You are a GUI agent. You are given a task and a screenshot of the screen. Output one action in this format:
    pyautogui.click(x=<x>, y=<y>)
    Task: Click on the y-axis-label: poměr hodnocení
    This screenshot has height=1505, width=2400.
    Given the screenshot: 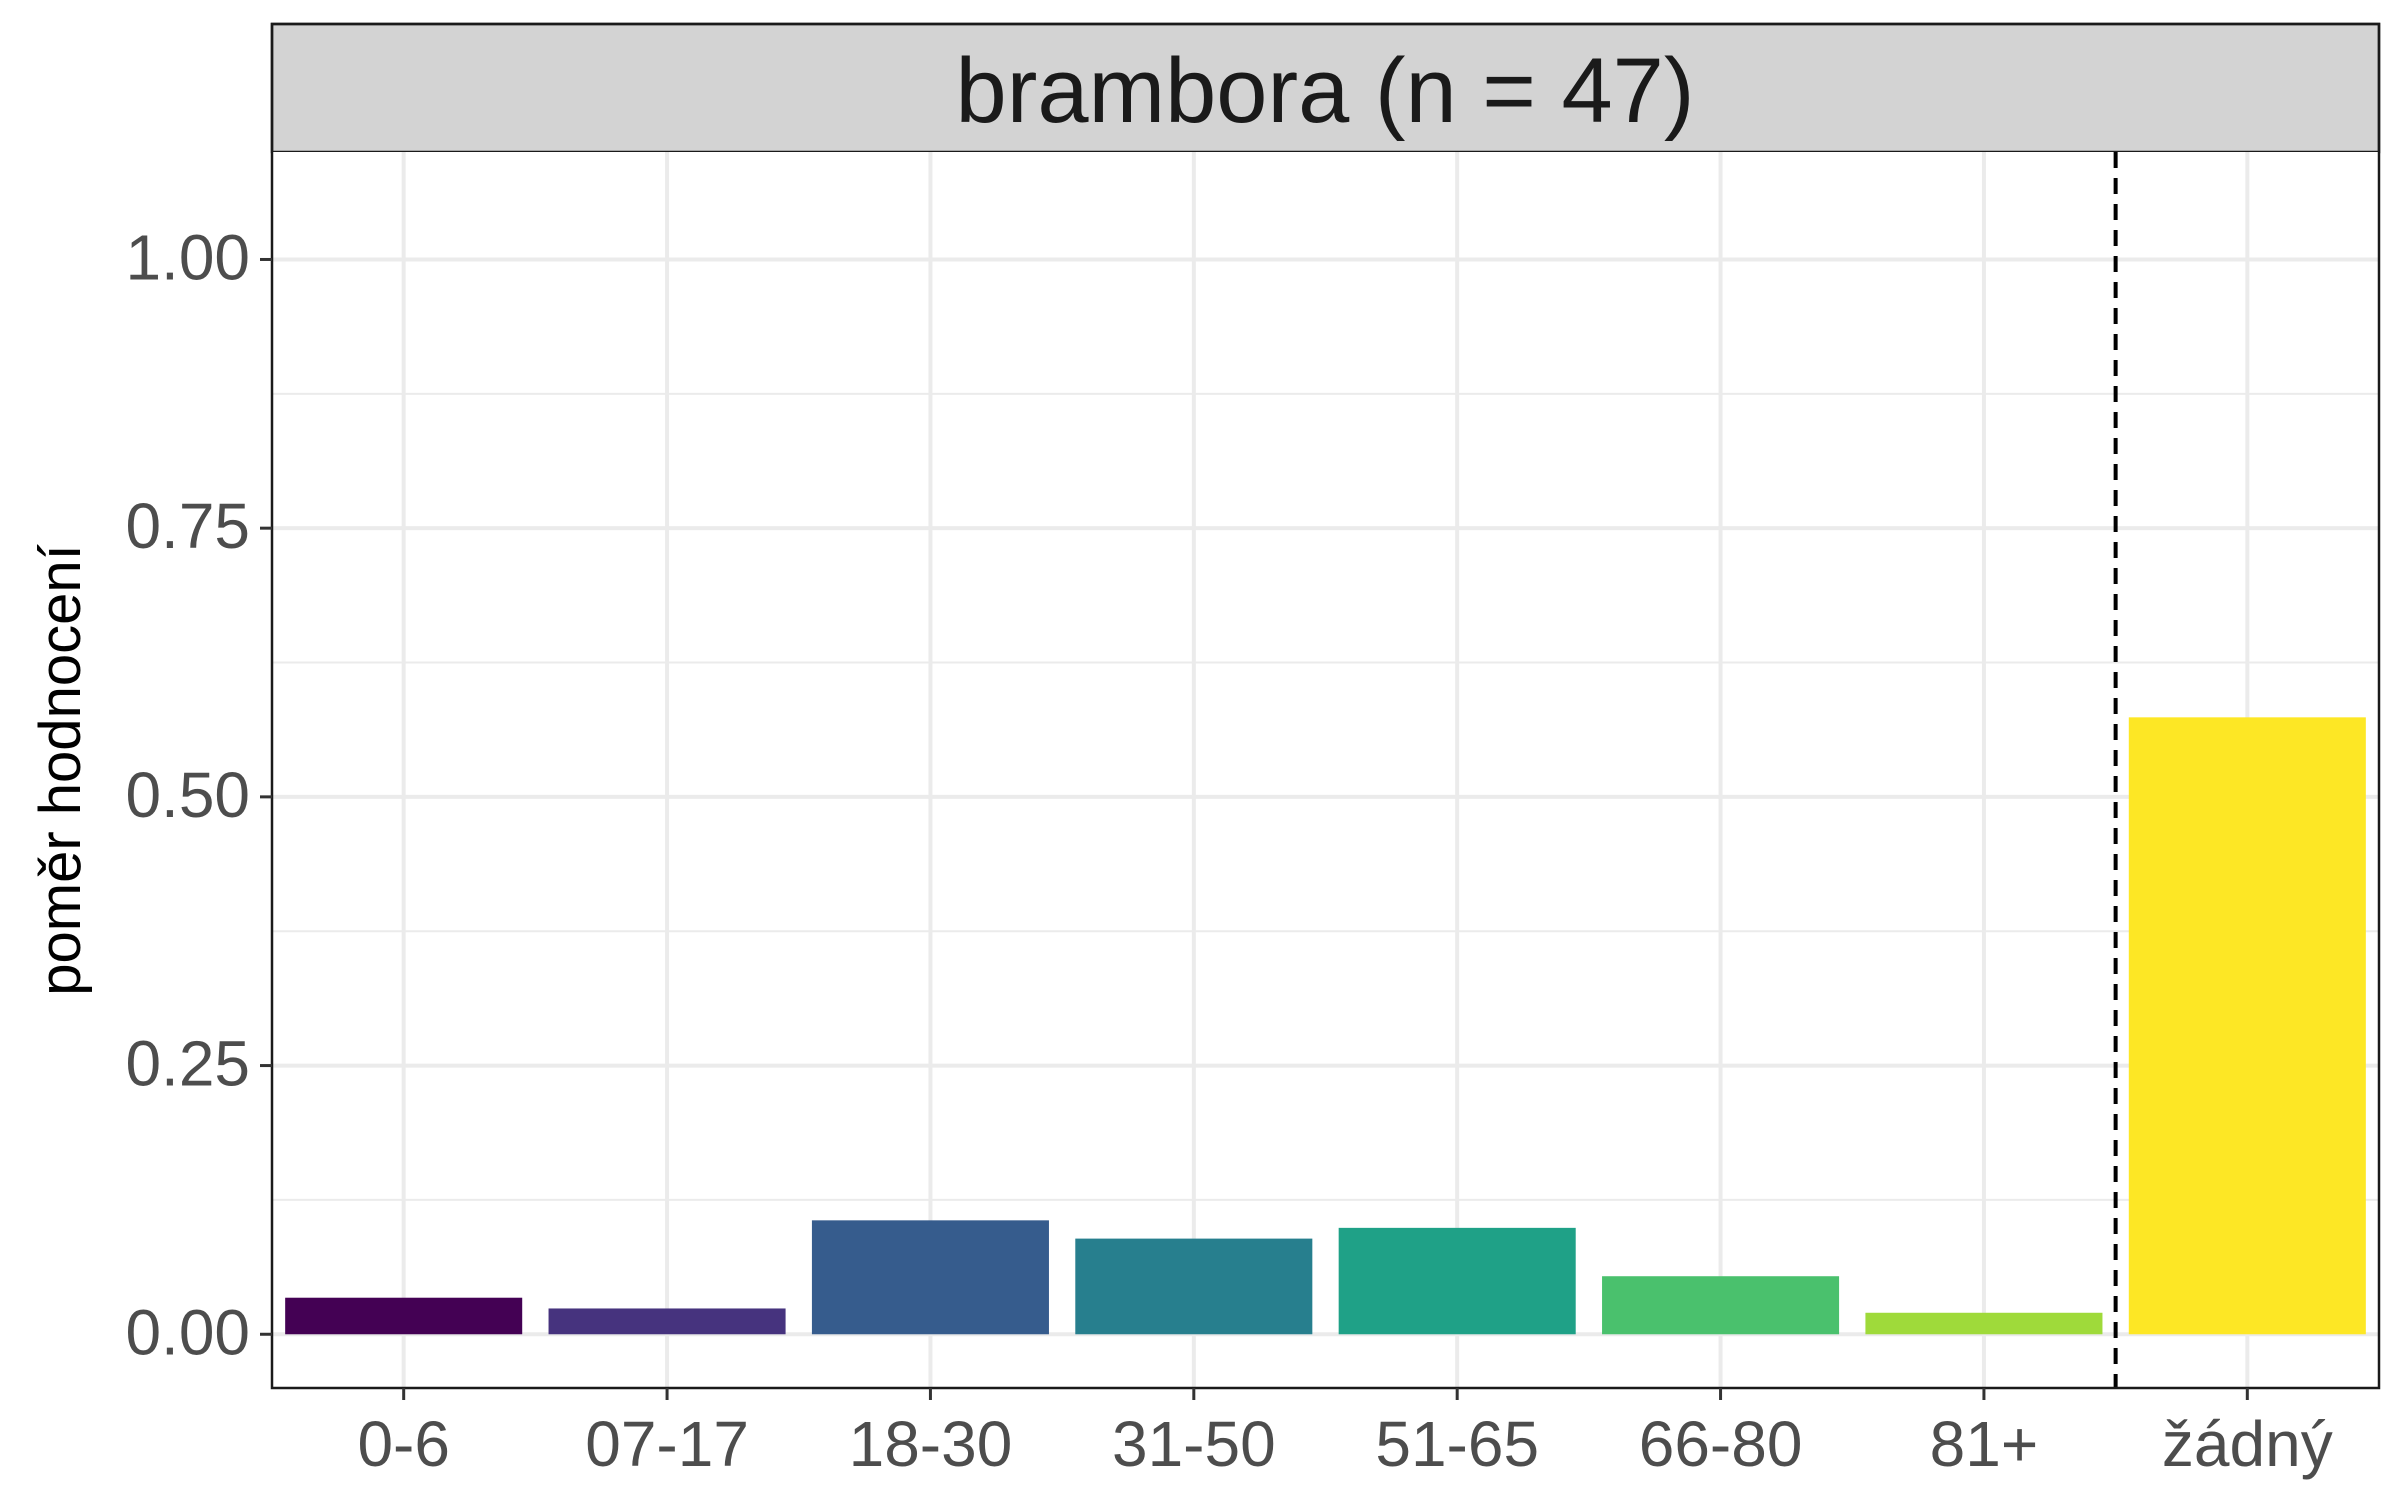 What is the action you would take?
    pyautogui.click(x=60, y=769)
    